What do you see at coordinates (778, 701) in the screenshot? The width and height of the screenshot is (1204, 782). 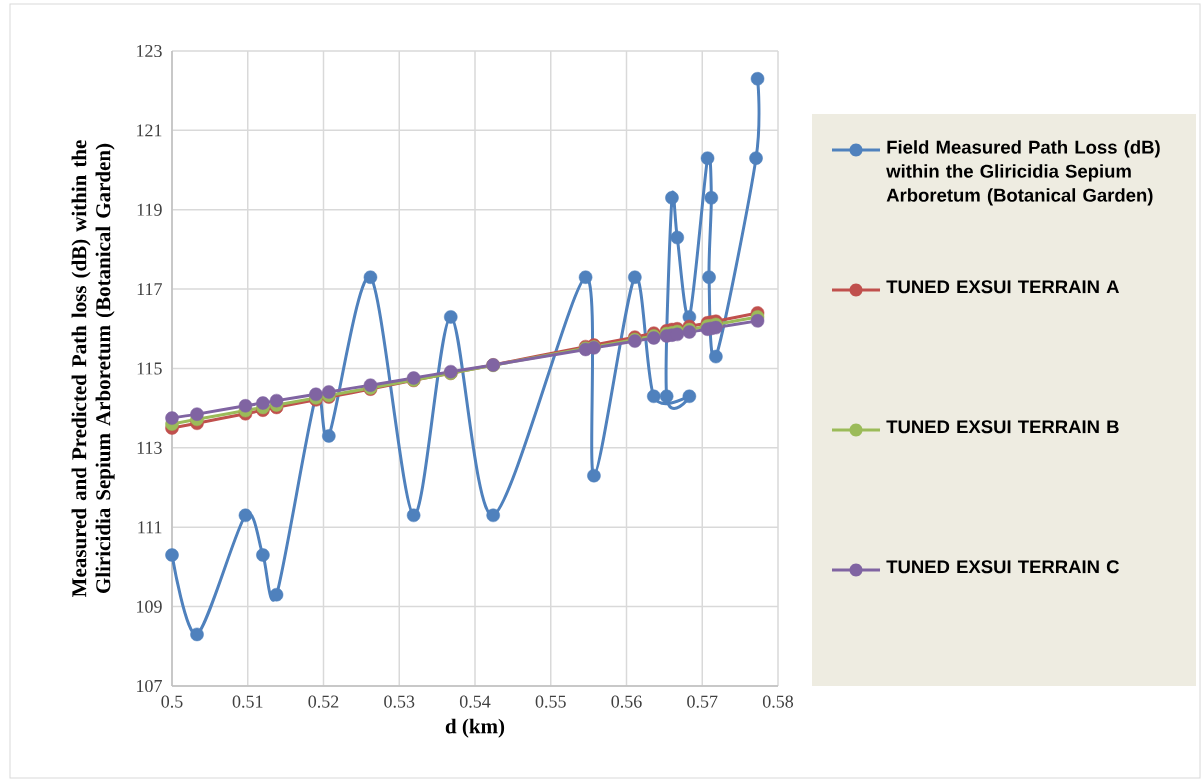 I see `x-tick-label: 0.58` at bounding box center [778, 701].